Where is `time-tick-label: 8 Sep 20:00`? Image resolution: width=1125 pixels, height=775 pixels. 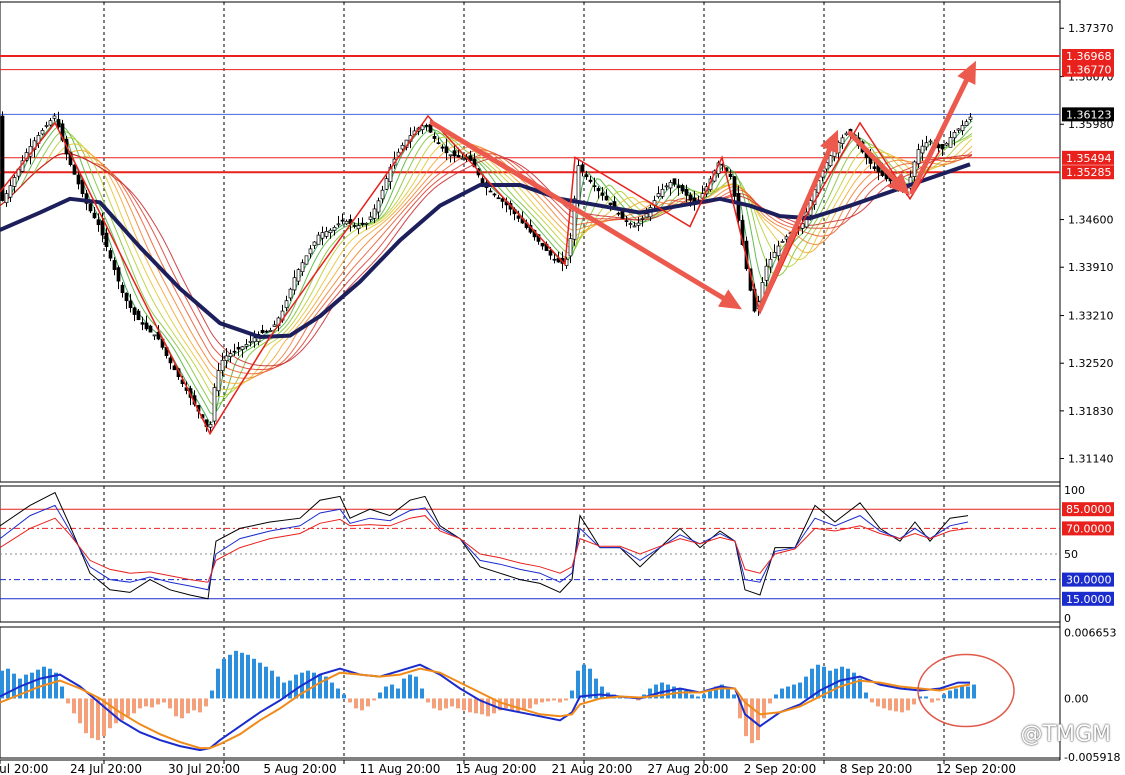
time-tick-label: 8 Sep 20:00 is located at coordinates (876, 768).